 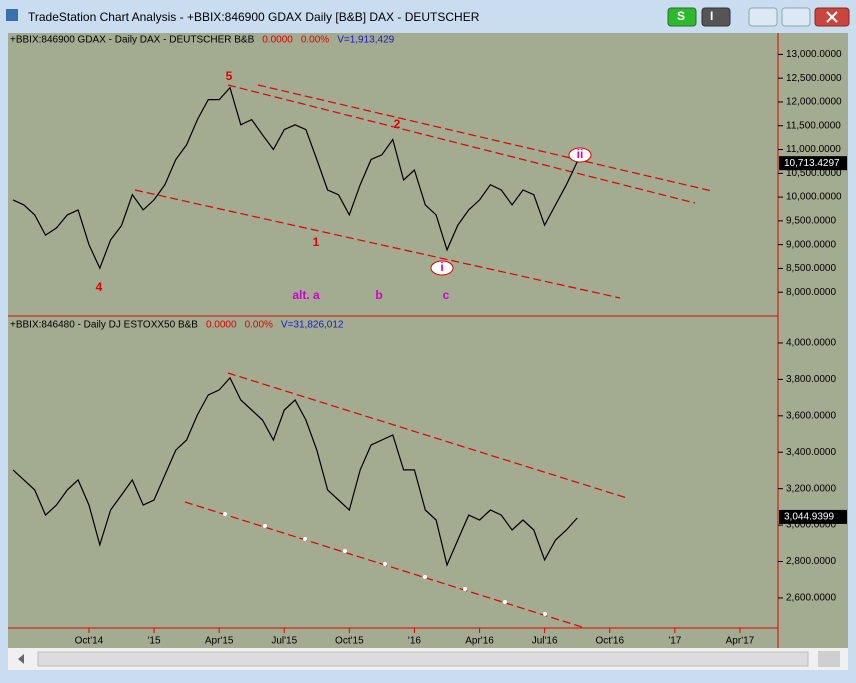 What do you see at coordinates (811, 343) in the screenshot?
I see `y-tick-label: 4,000.0000` at bounding box center [811, 343].